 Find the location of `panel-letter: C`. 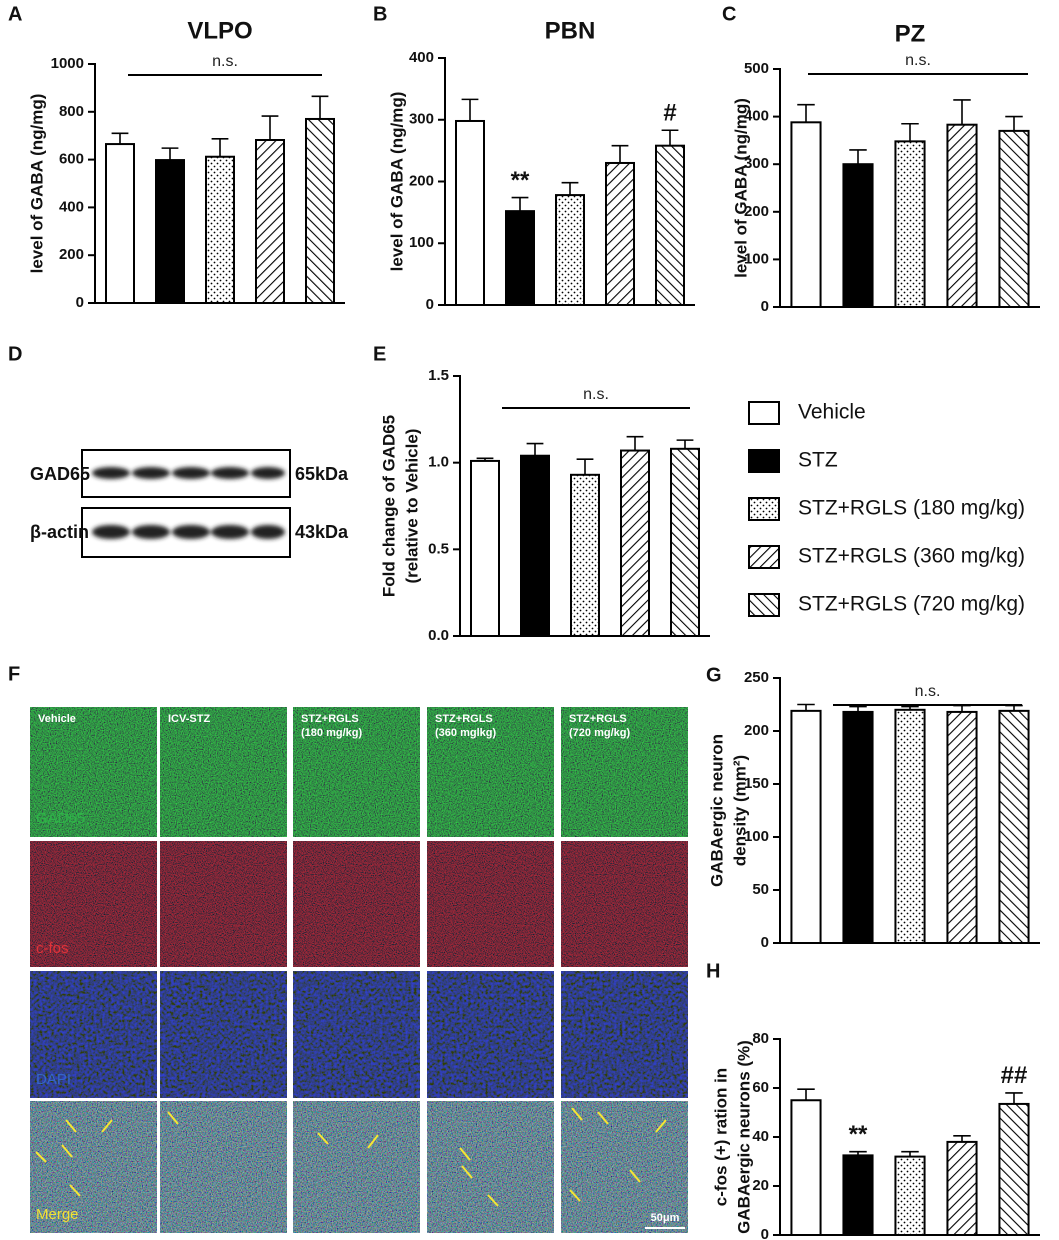

panel-letter: C is located at coordinates (729, 14).